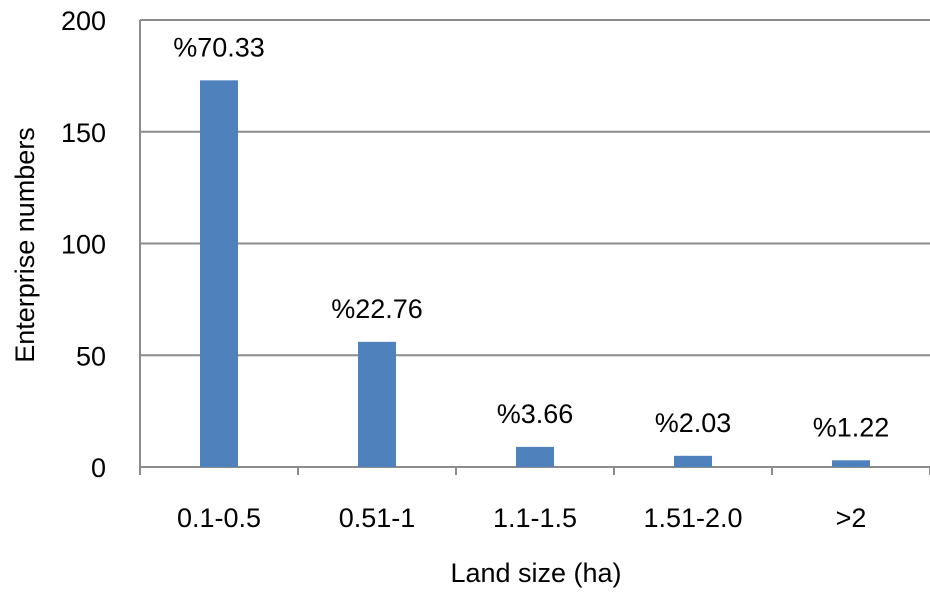 The image size is (930, 594). Describe the element at coordinates (377, 518) in the screenshot. I see `x-tick-label: 0.51-1` at that location.